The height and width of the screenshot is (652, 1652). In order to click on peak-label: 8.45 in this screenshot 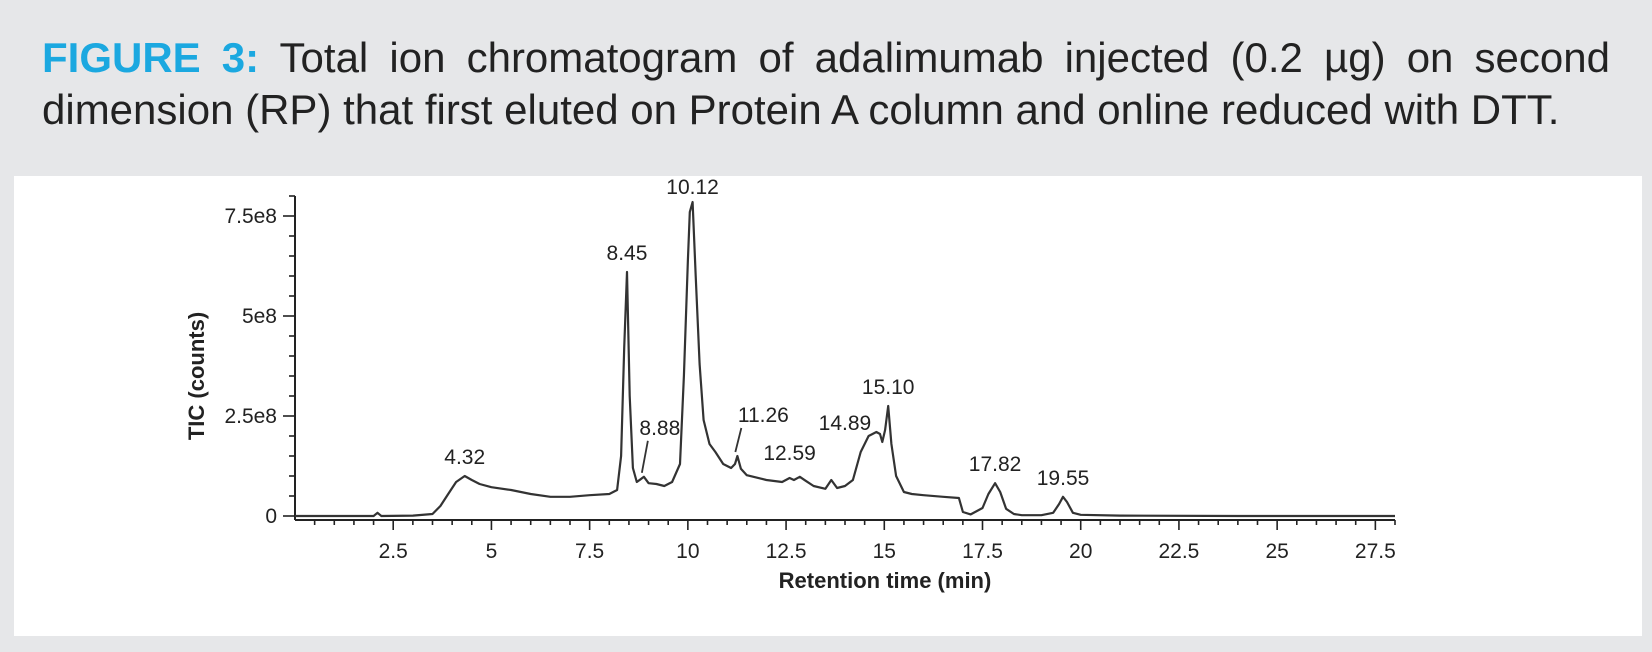, I will do `click(627, 253)`.